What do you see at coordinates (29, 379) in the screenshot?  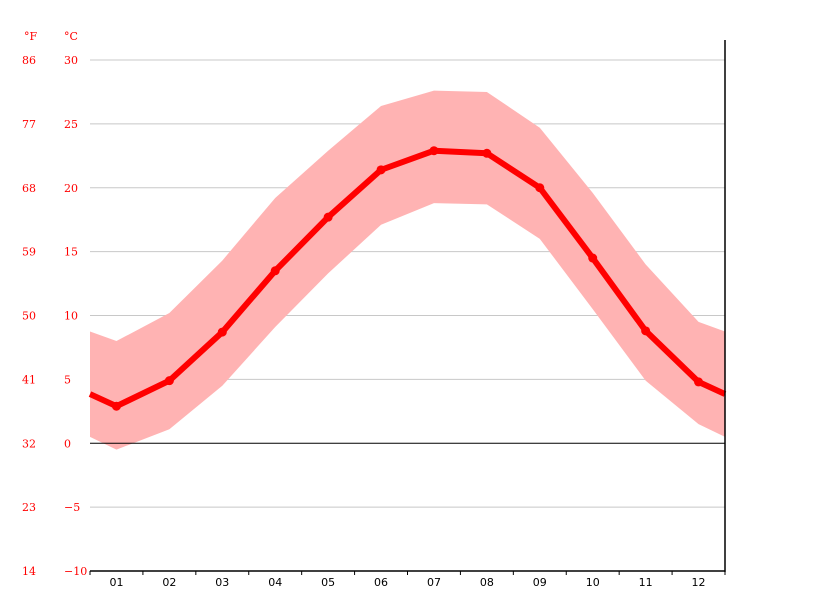 I see `y-tick-fahrenheit: 41` at bounding box center [29, 379].